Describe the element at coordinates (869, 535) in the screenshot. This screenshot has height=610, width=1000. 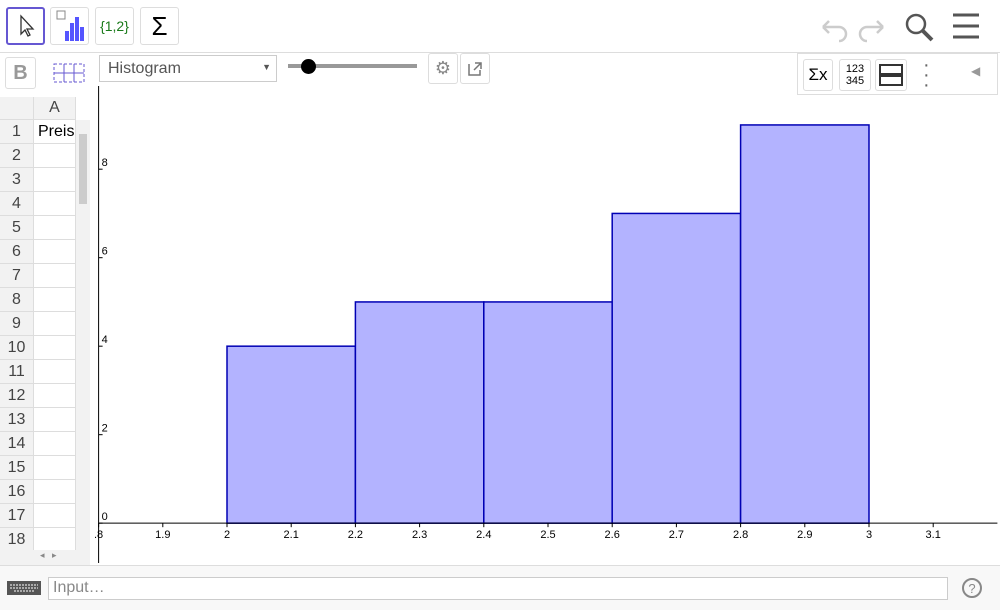
I see `x-tick-label: 3` at that location.